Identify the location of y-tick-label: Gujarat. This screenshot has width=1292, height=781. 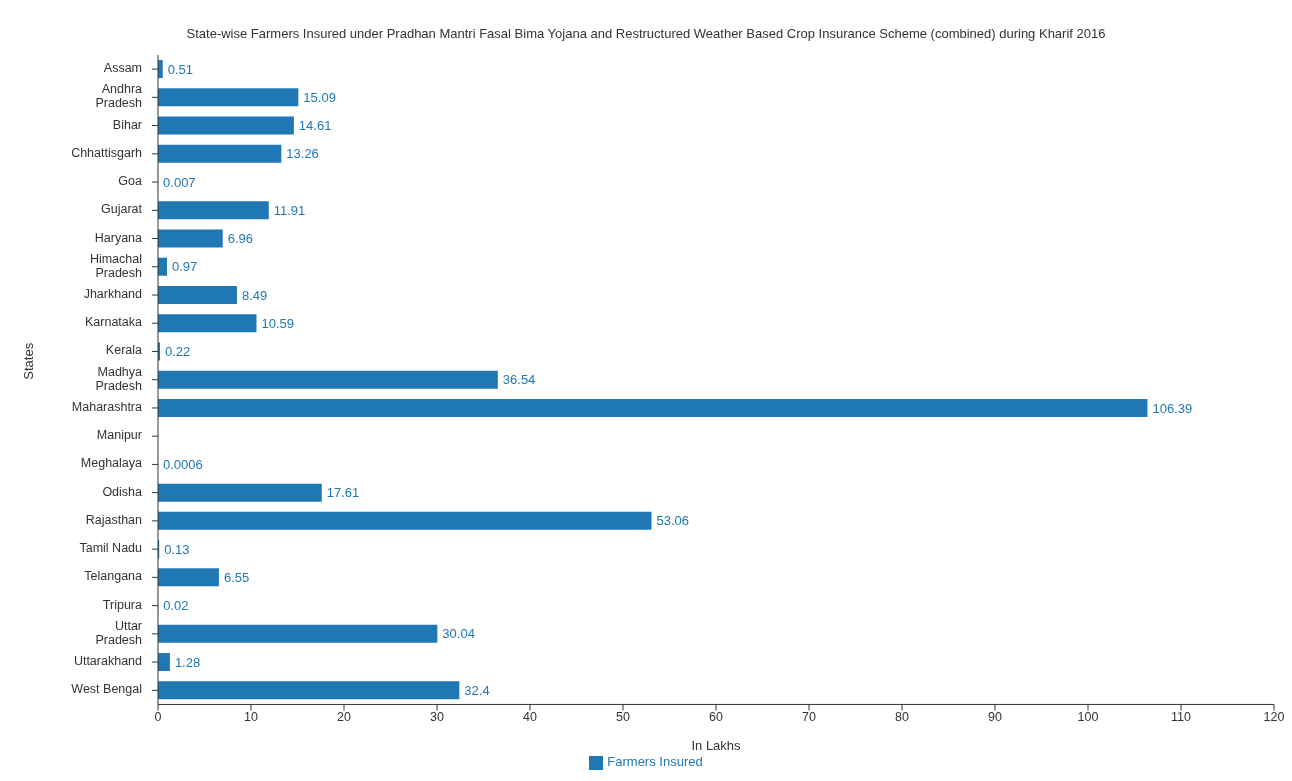
(122, 209).